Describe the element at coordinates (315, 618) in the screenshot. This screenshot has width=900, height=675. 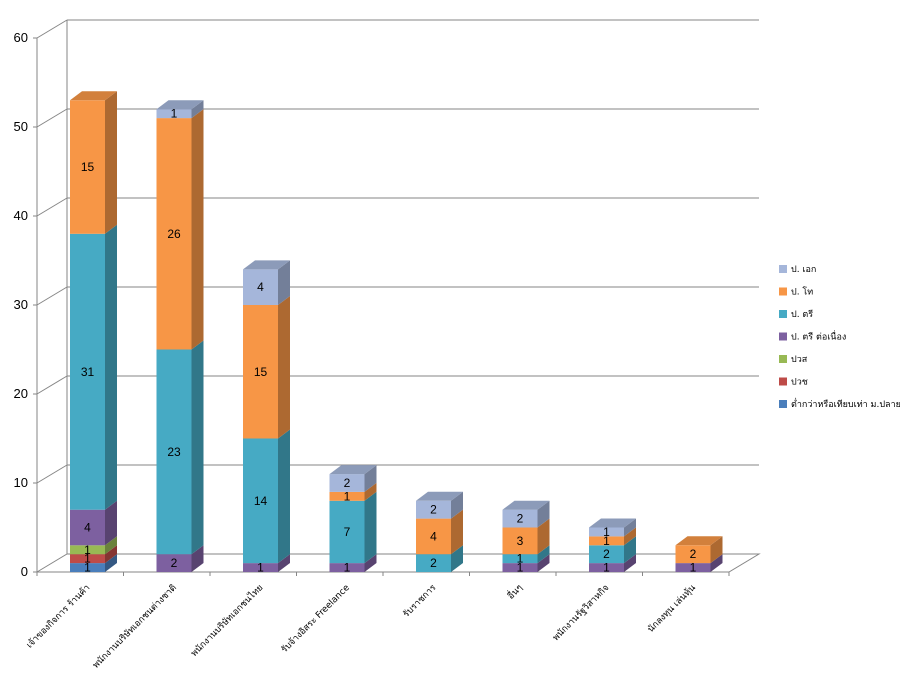
I see `x-tick-label: รับจ้างอิสระ Freelance` at that location.